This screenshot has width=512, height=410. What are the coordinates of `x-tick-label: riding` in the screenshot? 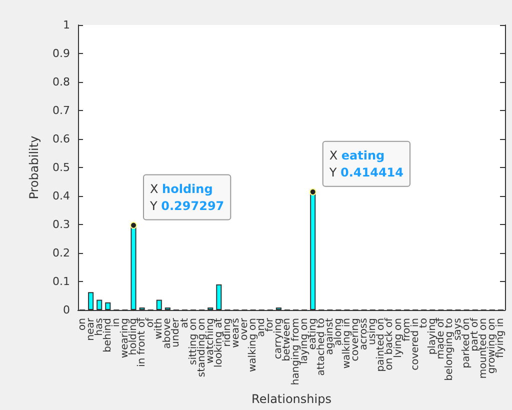 It's located at (227, 332).